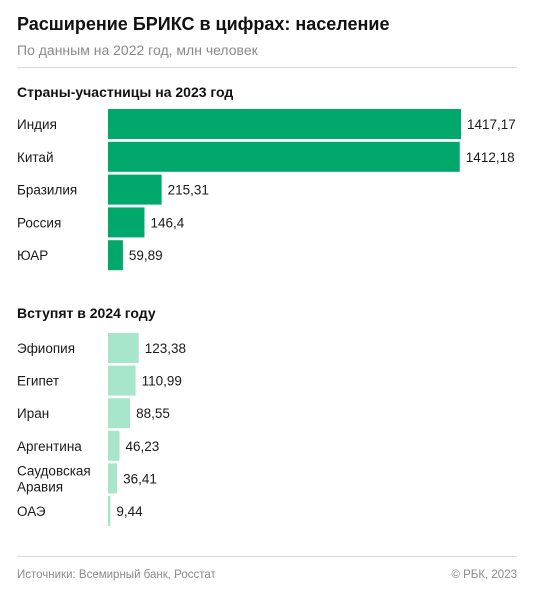 Image resolution: width=534 pixels, height=600 pixels. I want to click on top-divider, so click(267, 67).